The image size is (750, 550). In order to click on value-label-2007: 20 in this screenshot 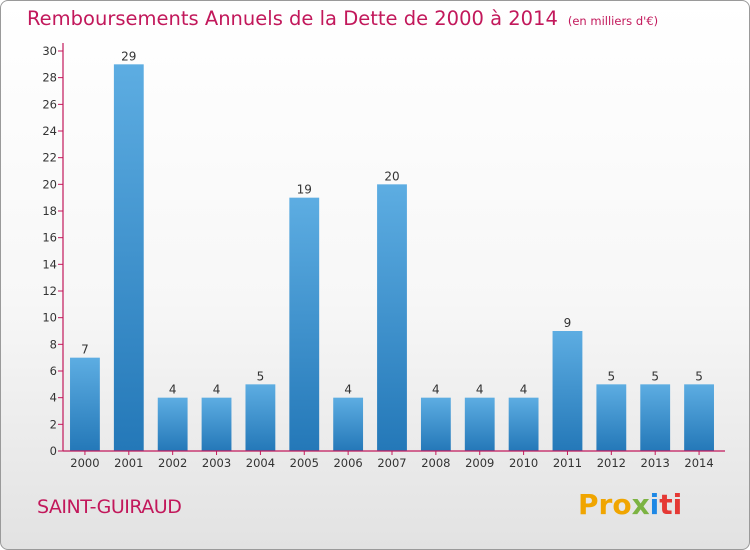, I will do `click(391, 176)`.